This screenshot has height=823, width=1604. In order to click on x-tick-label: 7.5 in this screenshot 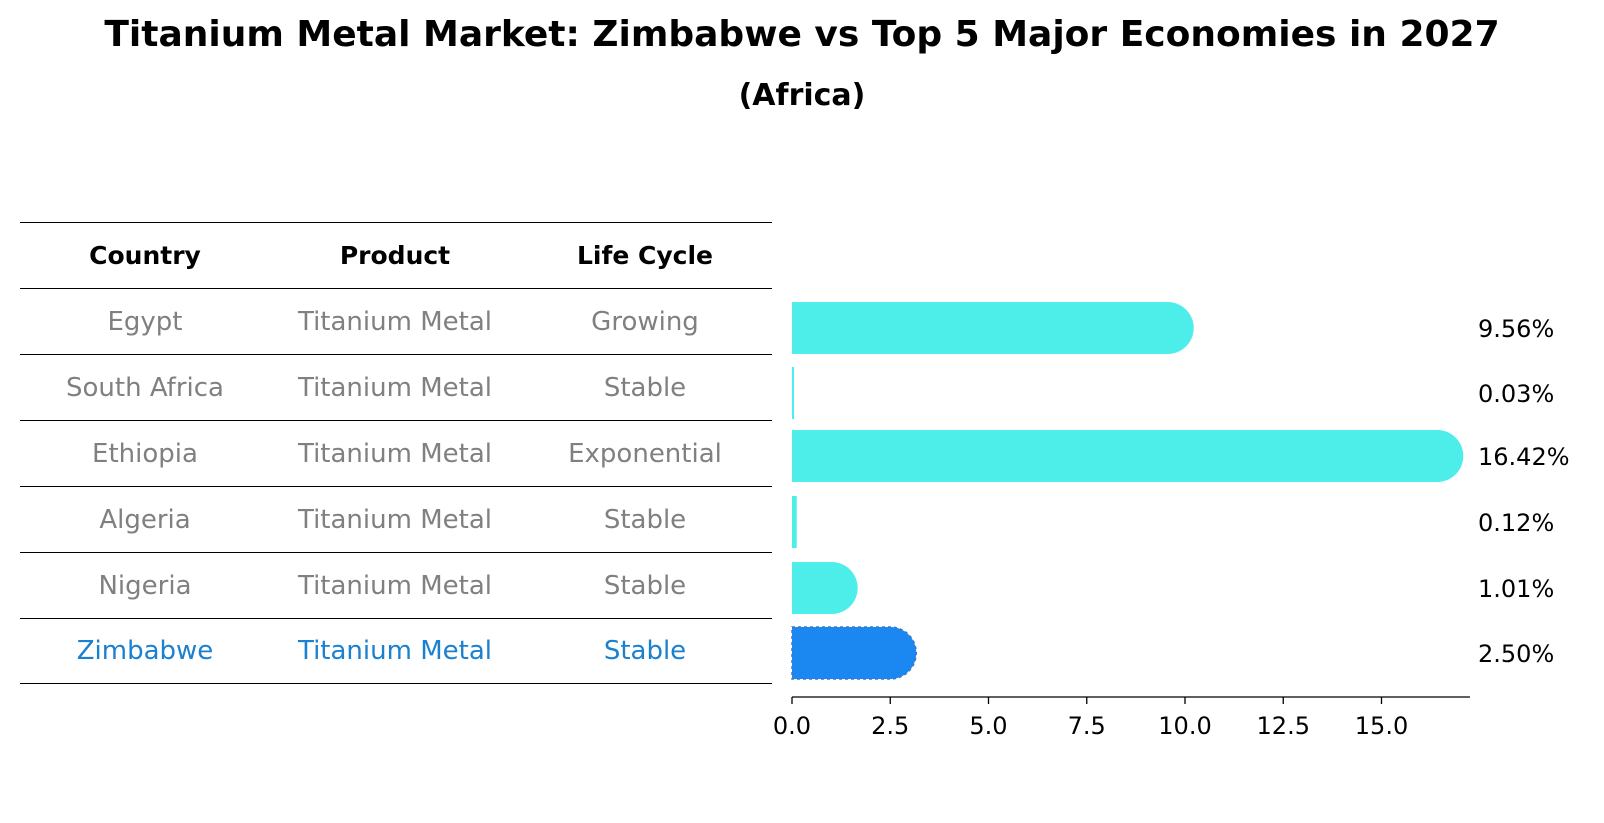, I will do `click(1087, 726)`.